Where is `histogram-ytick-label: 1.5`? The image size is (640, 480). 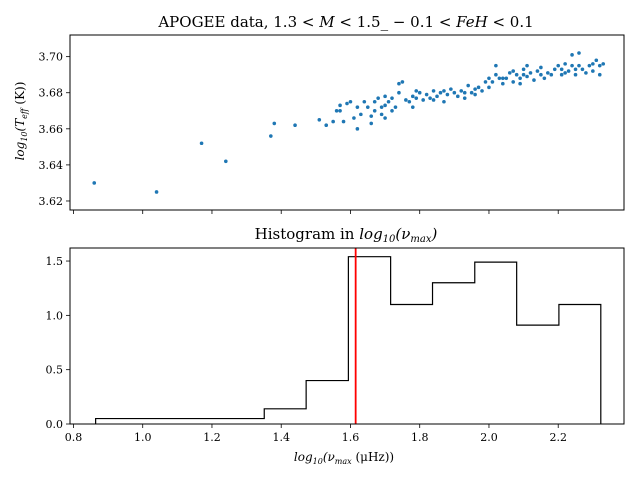
histogram-ytick-label: 1.5 is located at coordinates (55, 261).